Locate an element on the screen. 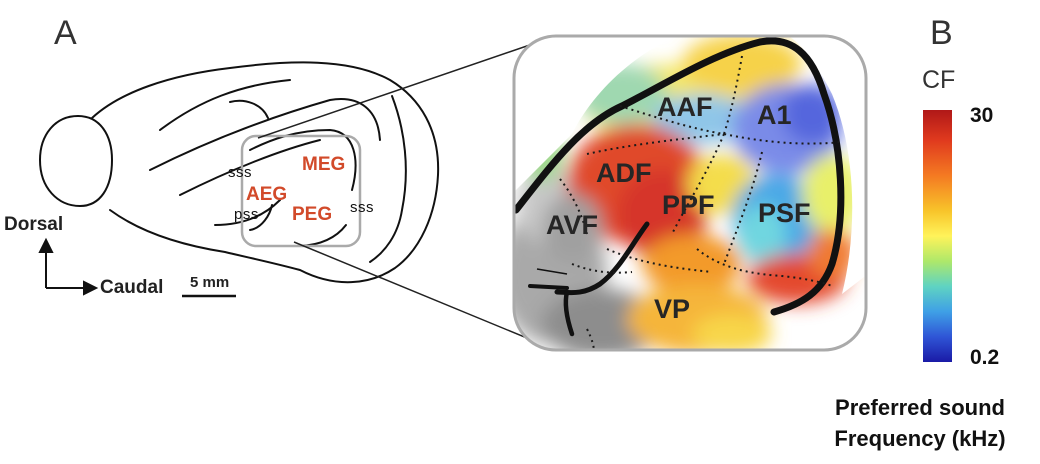 The width and height of the screenshot is (1040, 464). colorbar-caption: Preferred sound Frequency (kHz) is located at coordinates (920, 423).